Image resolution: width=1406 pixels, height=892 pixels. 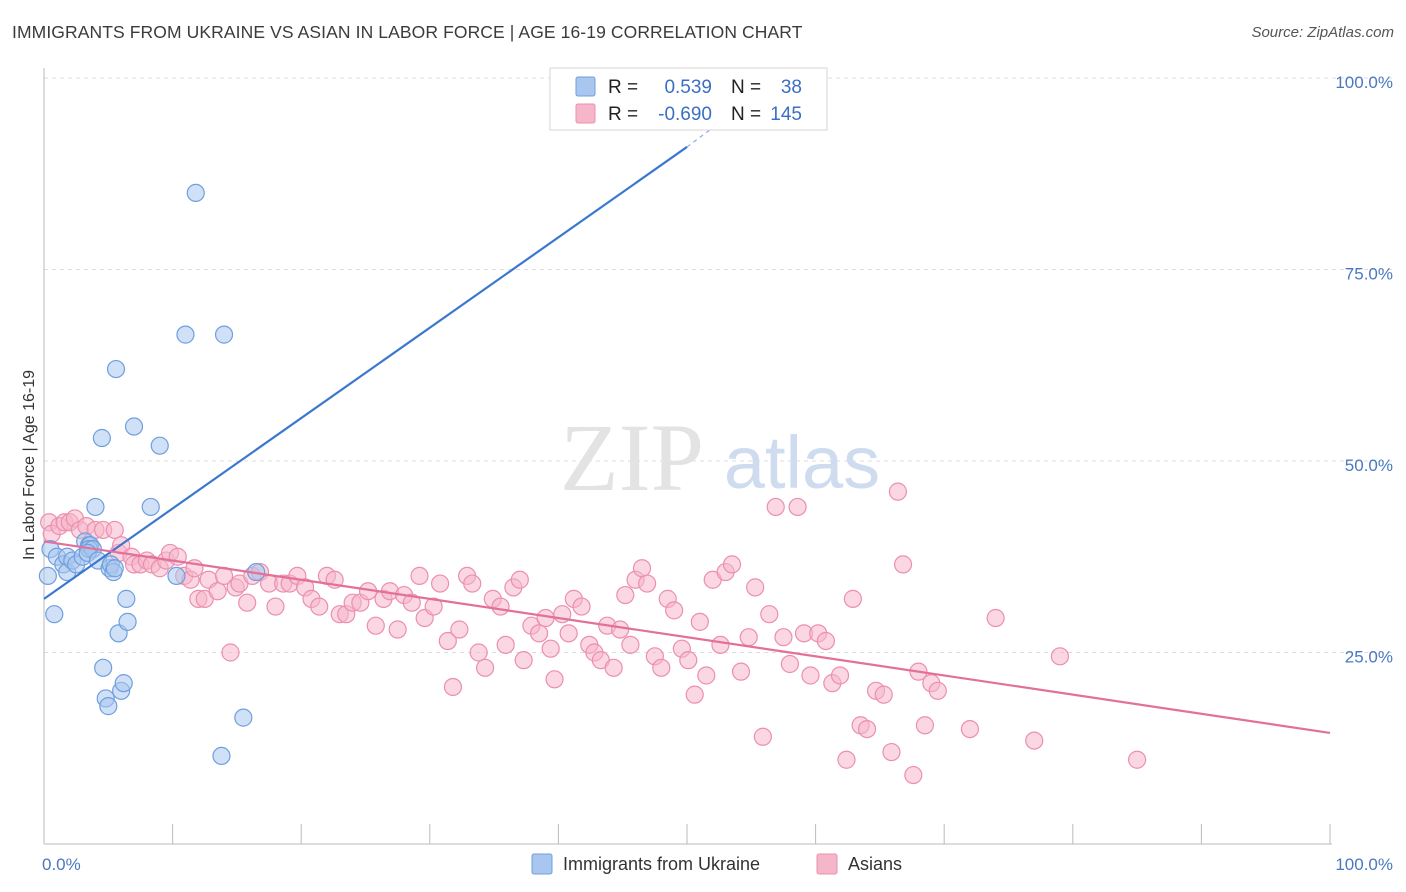 I want to click on y-tick-label-25: 25.0%, so click(x=1369, y=657).